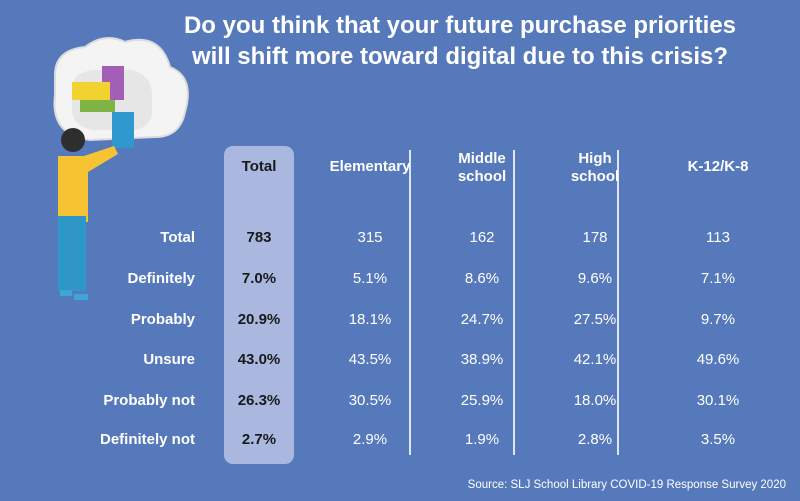 This screenshot has height=501, width=800. I want to click on table-cell: 49.6%, so click(718, 359).